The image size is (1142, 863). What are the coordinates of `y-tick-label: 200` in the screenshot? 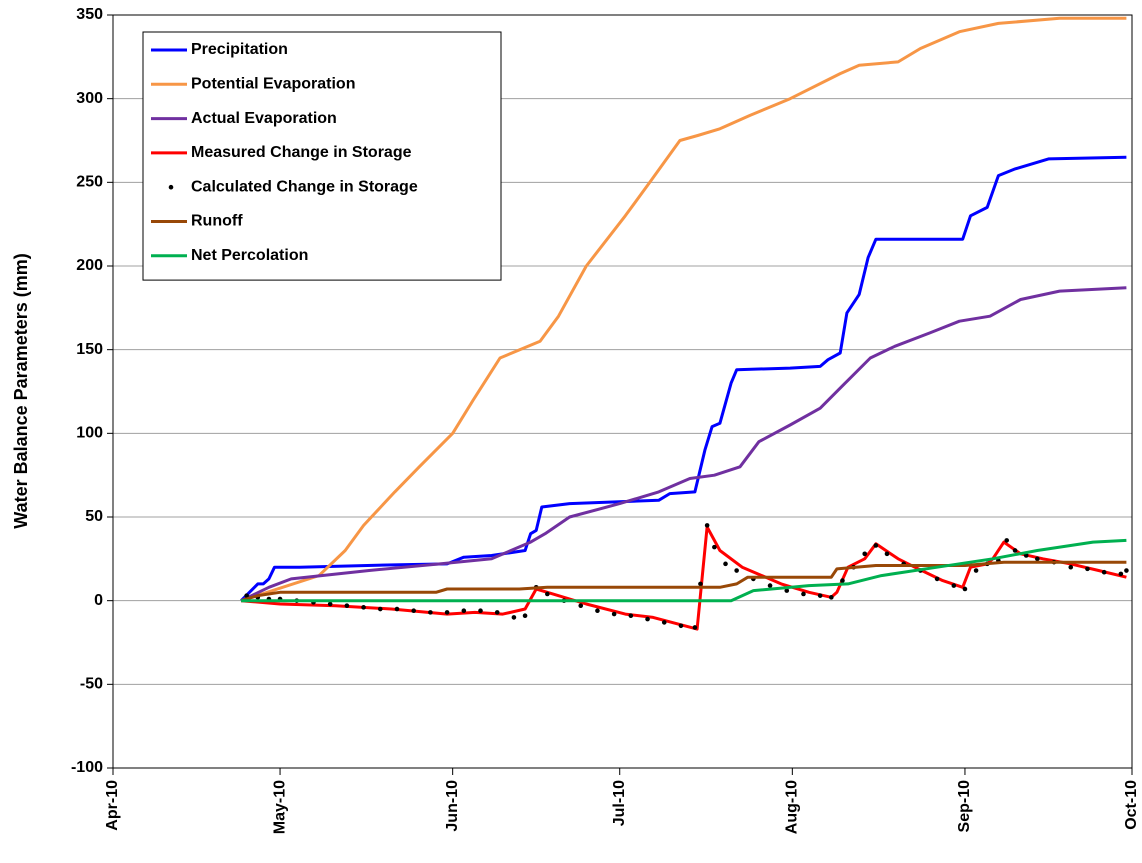 It's located at (89, 265).